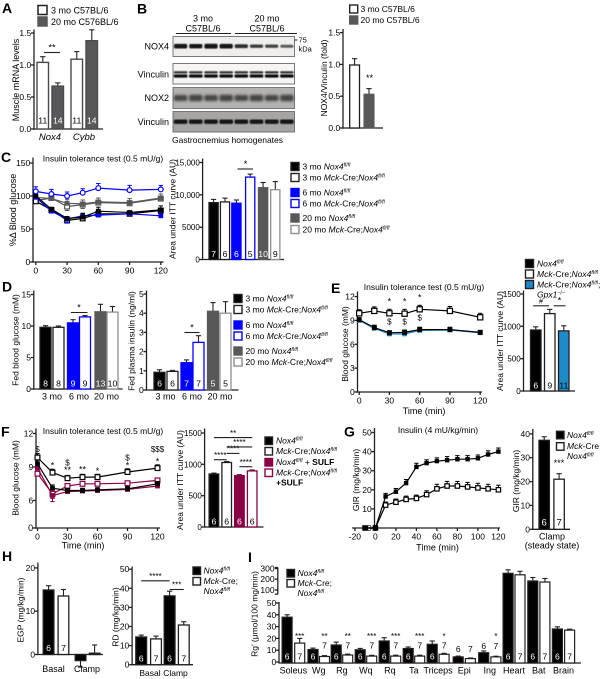  What do you see at coordinates (227, 140) in the screenshot?
I see `svg-text: Gastrocnemius homogenates` at bounding box center [227, 140].